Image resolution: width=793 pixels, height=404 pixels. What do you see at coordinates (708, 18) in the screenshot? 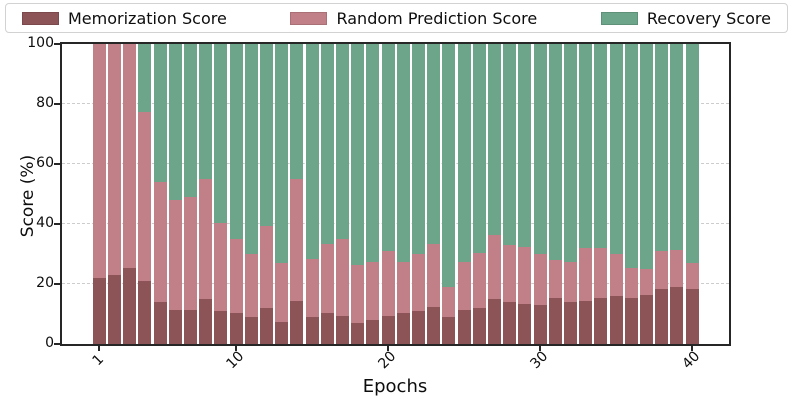
I see `legend-label-recovery: Recovery Score` at bounding box center [708, 18].